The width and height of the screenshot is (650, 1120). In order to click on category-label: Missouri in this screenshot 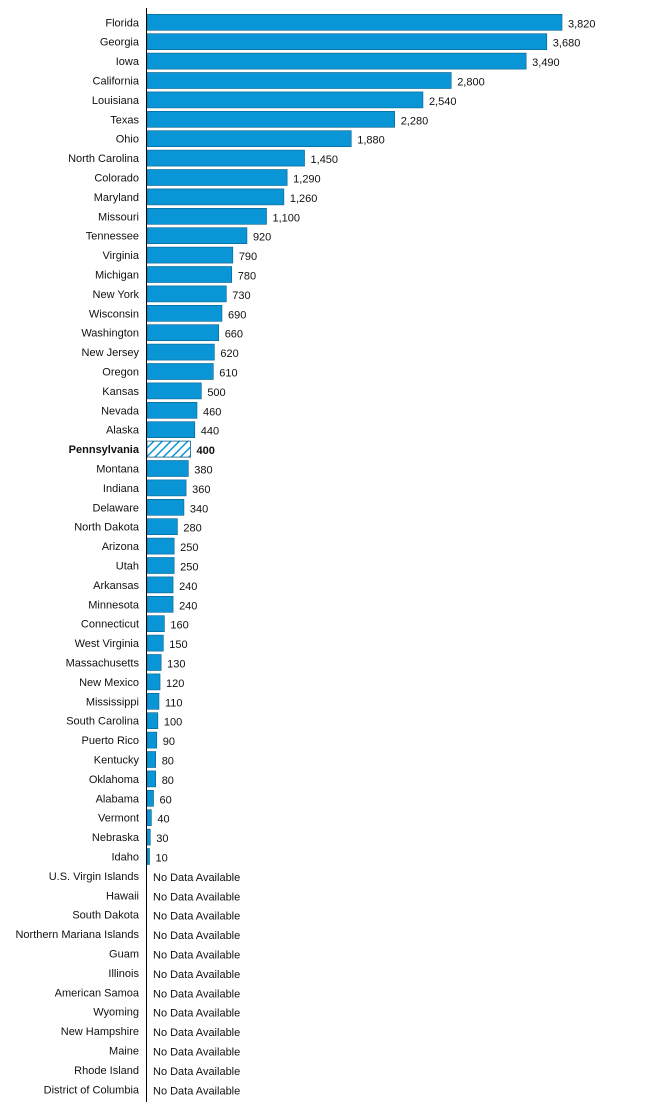, I will do `click(118, 217)`.